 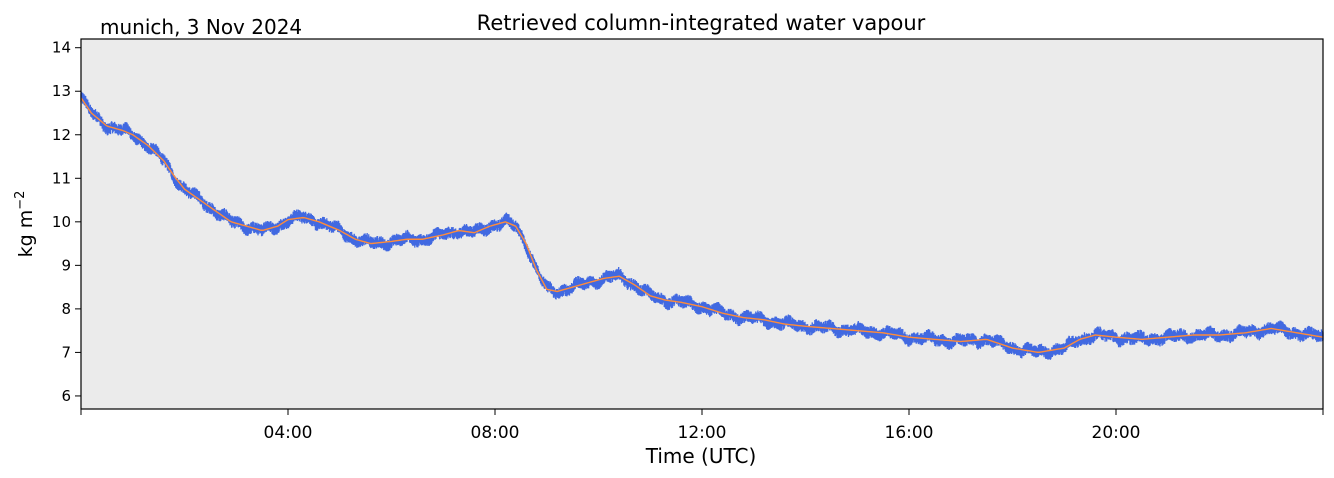 I want to click on y-axis-label-exponent: −2, so click(x=20, y=200).